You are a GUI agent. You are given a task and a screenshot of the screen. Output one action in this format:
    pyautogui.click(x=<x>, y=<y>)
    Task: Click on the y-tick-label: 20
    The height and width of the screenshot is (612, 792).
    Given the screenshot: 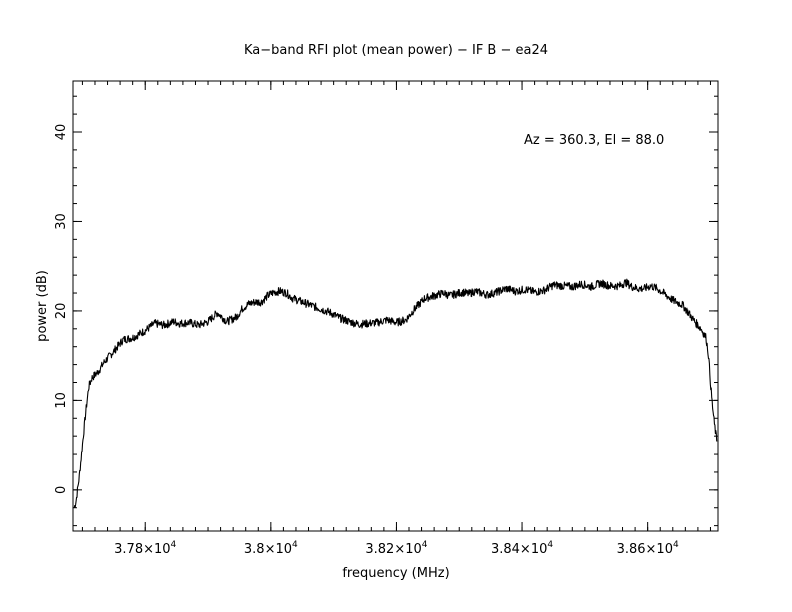 What is the action you would take?
    pyautogui.click(x=61, y=311)
    